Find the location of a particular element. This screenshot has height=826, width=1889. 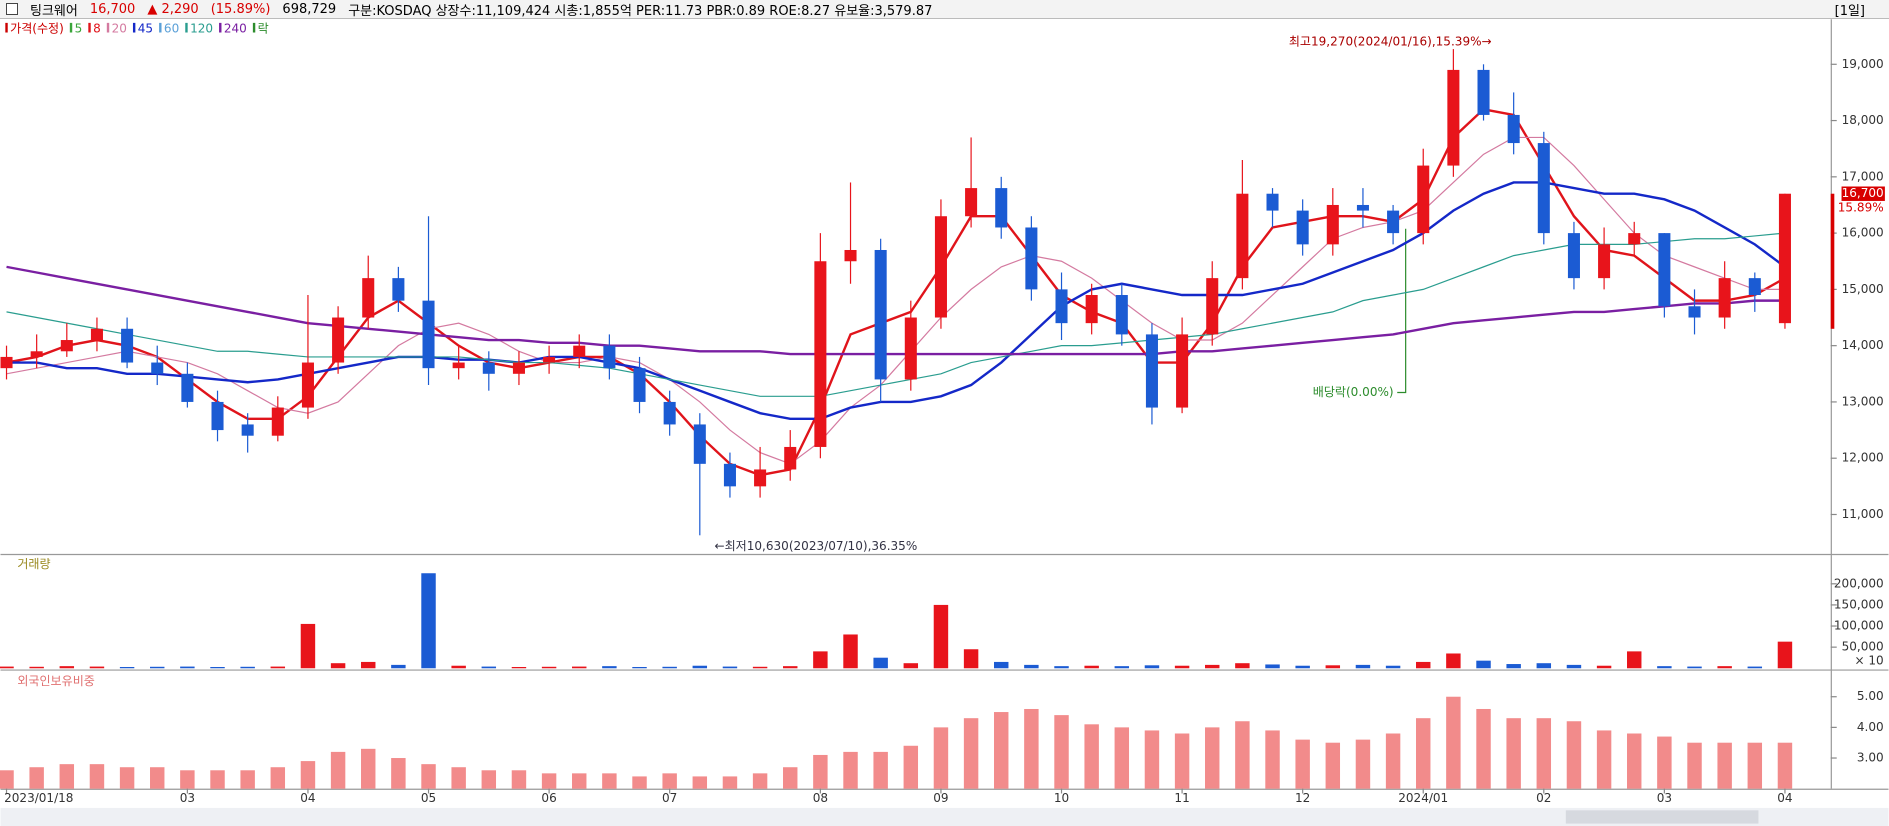

x-tick-label: 11 is located at coordinates (1181, 798).